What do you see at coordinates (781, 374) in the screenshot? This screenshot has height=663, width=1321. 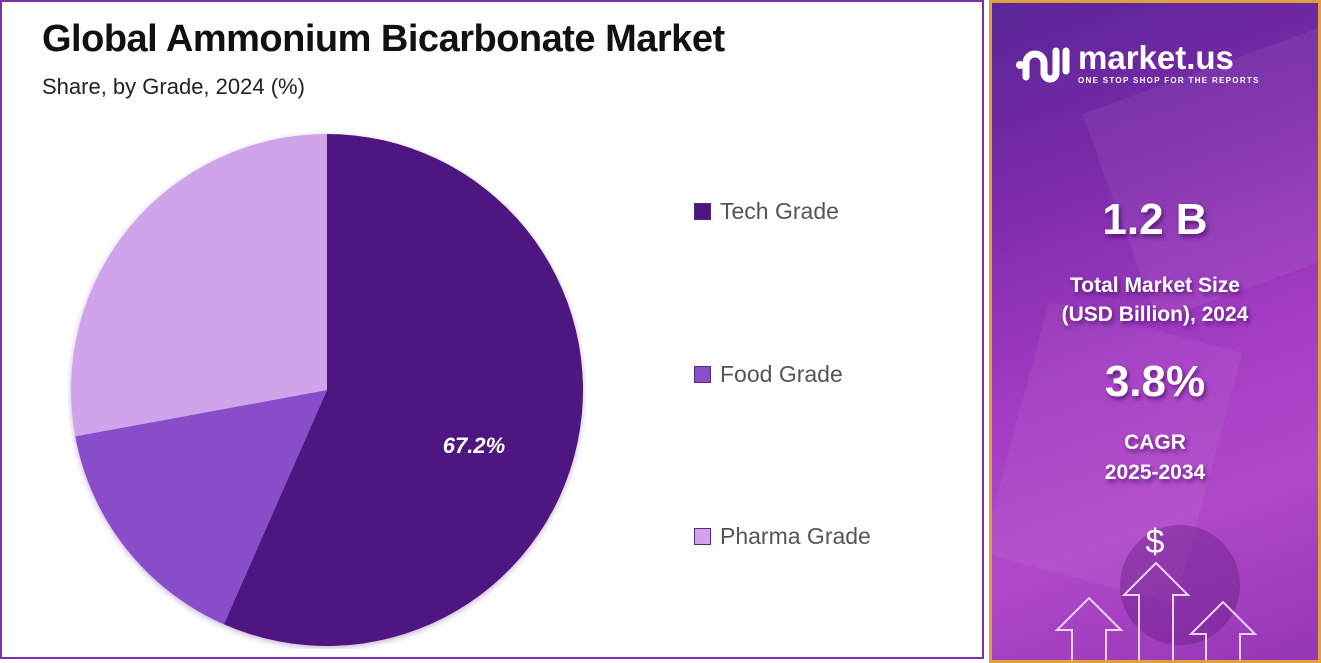 I see `legend-label: Food Grade` at bounding box center [781, 374].